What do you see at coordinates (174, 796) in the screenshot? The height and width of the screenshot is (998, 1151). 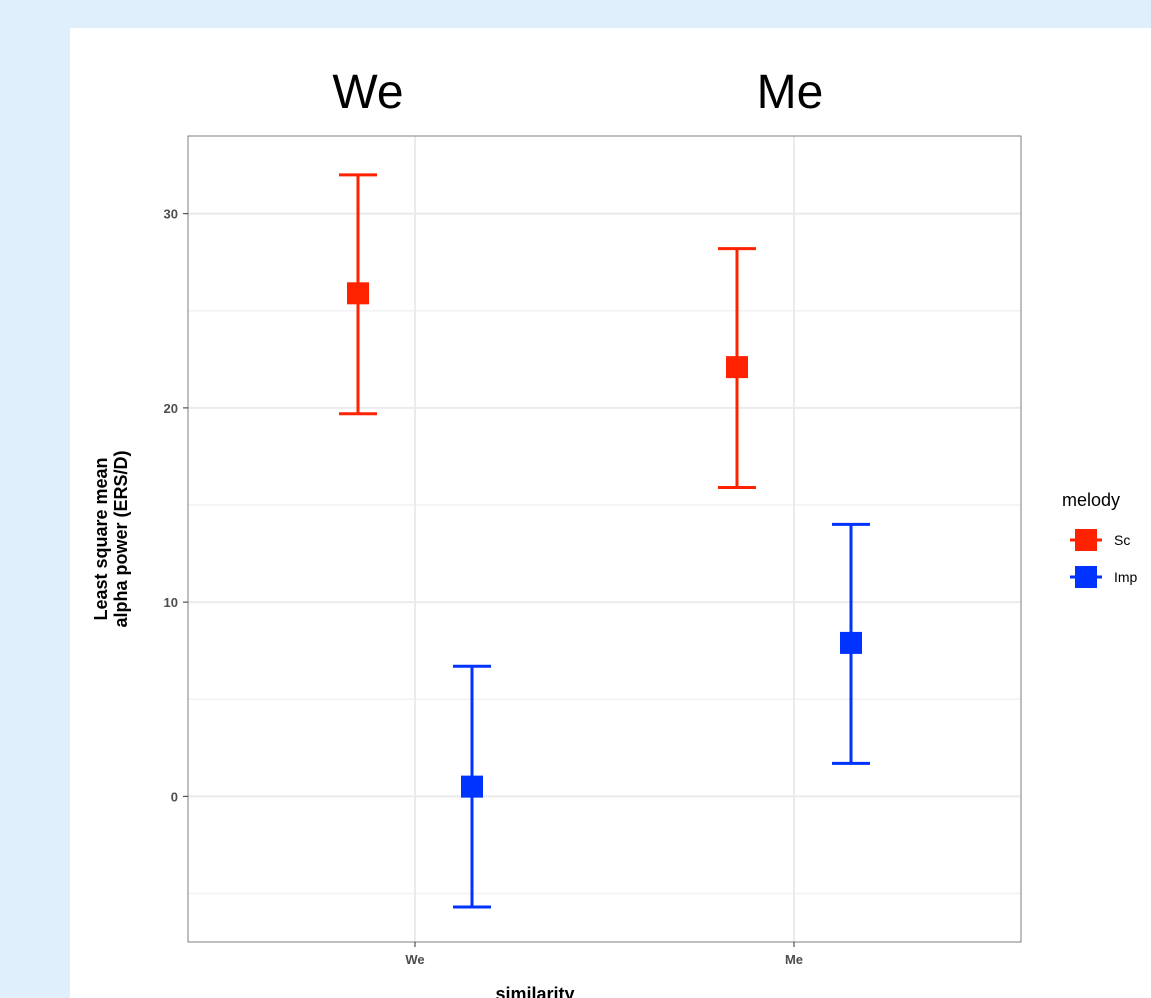 I see `y-tick-label: 0` at bounding box center [174, 796].